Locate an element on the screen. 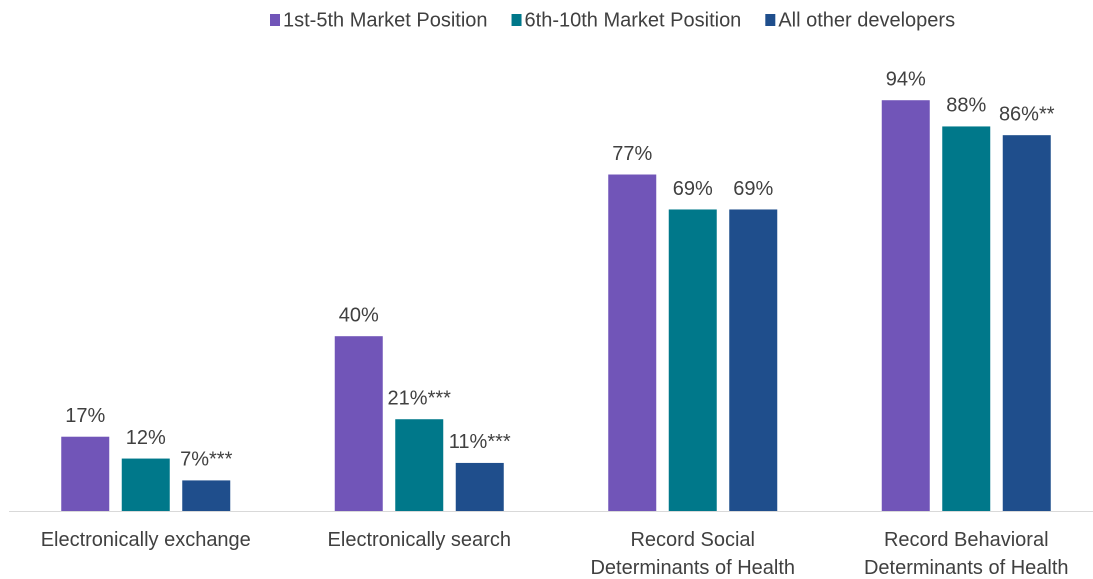 This screenshot has width=1093, height=579. legend-label: 6th-10th Market Position is located at coordinates (633, 20).